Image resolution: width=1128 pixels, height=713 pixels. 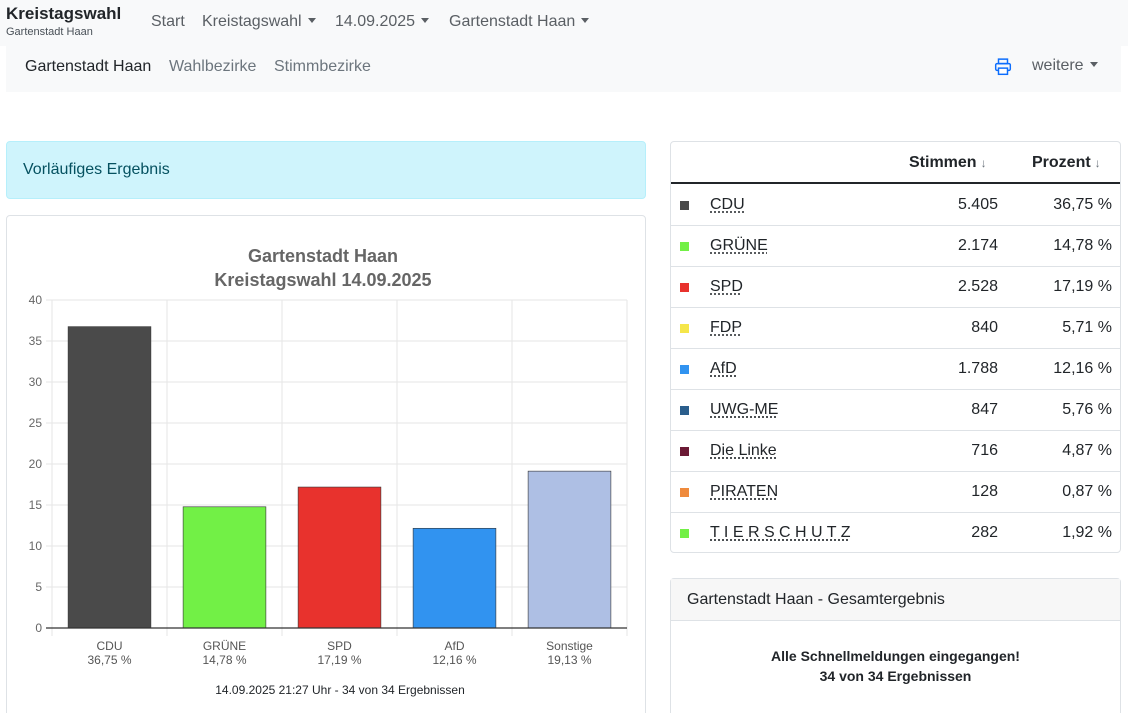 I want to click on y-tick-label: 20, so click(x=36, y=464).